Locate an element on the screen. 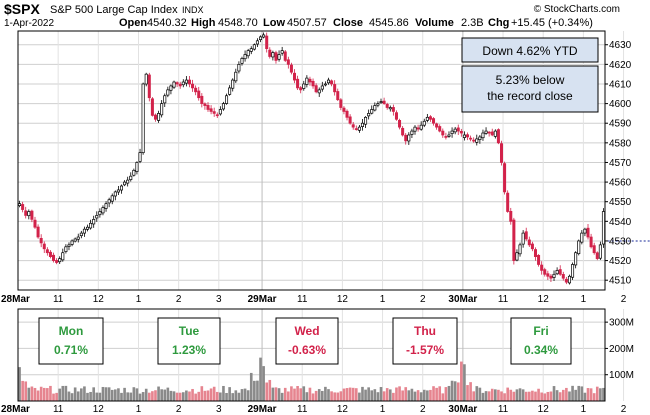  record-box is located at coordinates (530, 89).